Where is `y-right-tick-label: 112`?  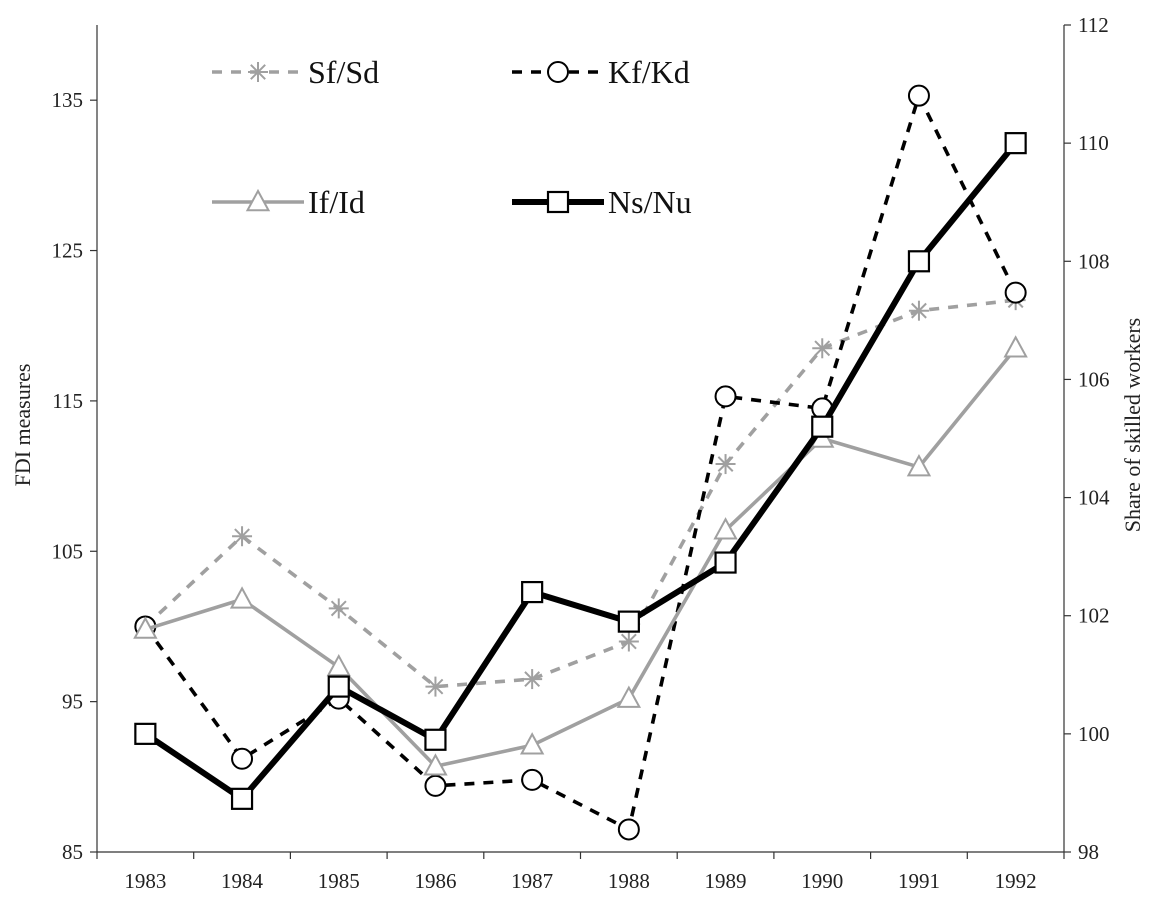
y-right-tick-label: 112 is located at coordinates (1093, 25).